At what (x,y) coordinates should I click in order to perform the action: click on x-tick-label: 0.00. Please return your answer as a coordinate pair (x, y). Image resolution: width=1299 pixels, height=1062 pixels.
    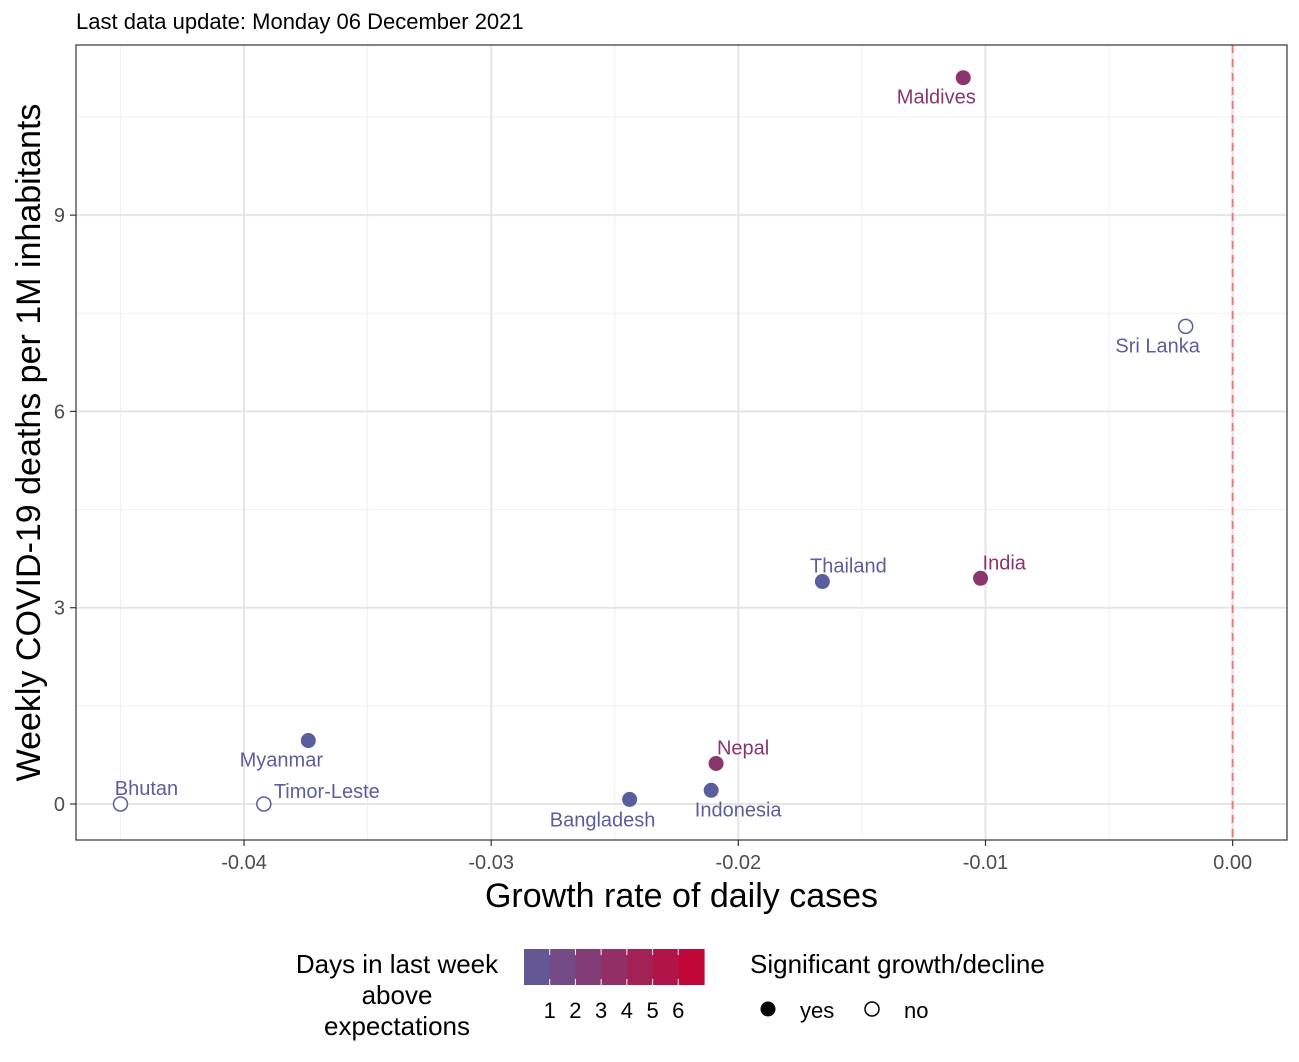
    Looking at the image, I should click on (1232, 863).